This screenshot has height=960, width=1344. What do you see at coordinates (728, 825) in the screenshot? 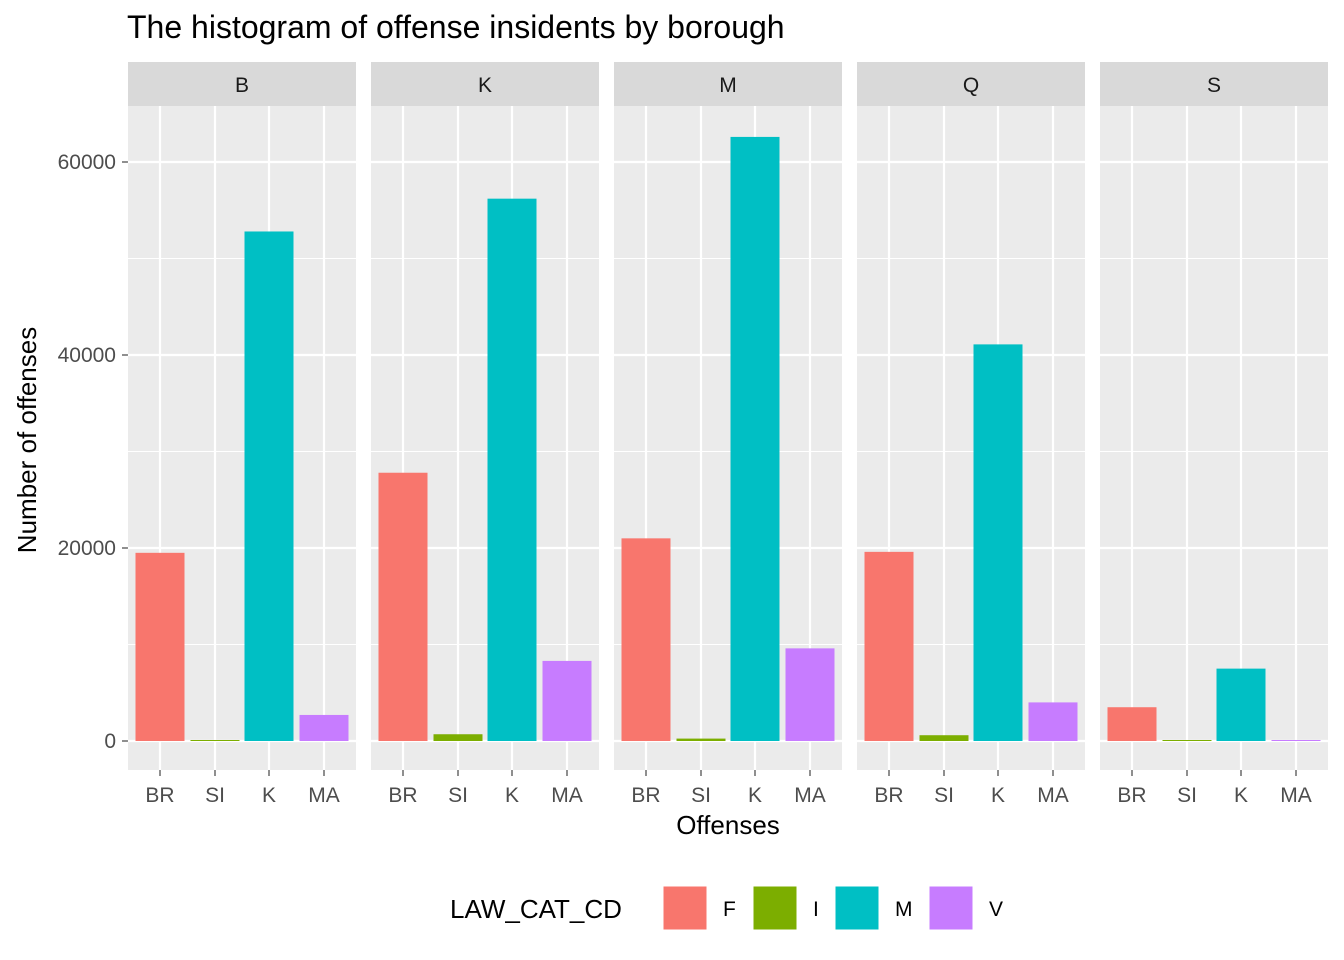
I see `x-axis-title: Offenses` at bounding box center [728, 825].